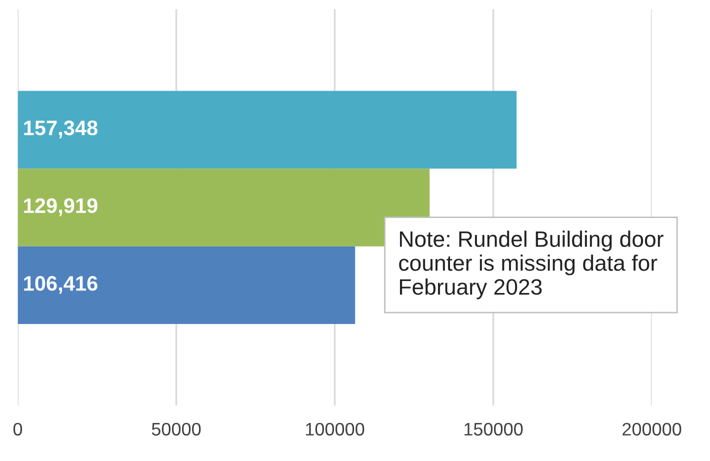 This screenshot has width=710, height=461. What do you see at coordinates (176, 429) in the screenshot?
I see `x-tick-label: 50000` at bounding box center [176, 429].